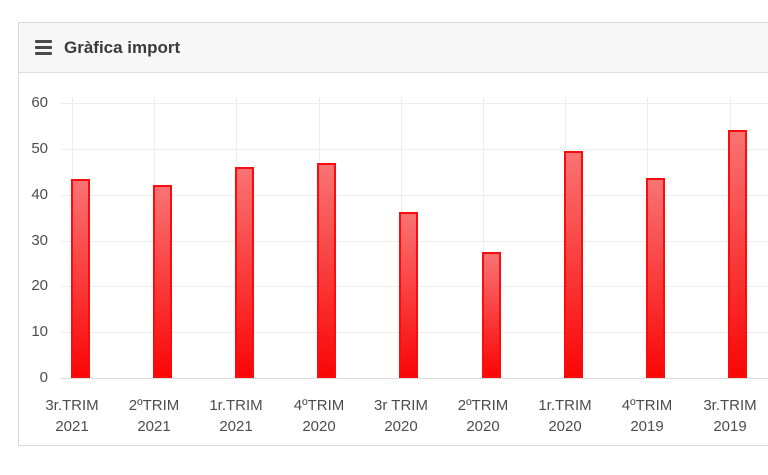  What do you see at coordinates (724, 416) in the screenshot?
I see `x-axis-category-label: 3r.TRIM 2019` at bounding box center [724, 416].